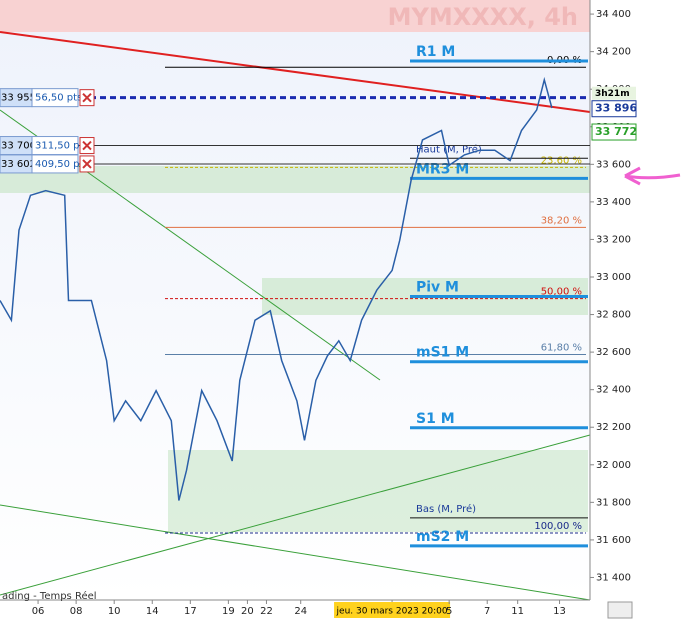  What do you see at coordinates (295, 552) in the screenshot?
I see `trendline` at bounding box center [295, 552].